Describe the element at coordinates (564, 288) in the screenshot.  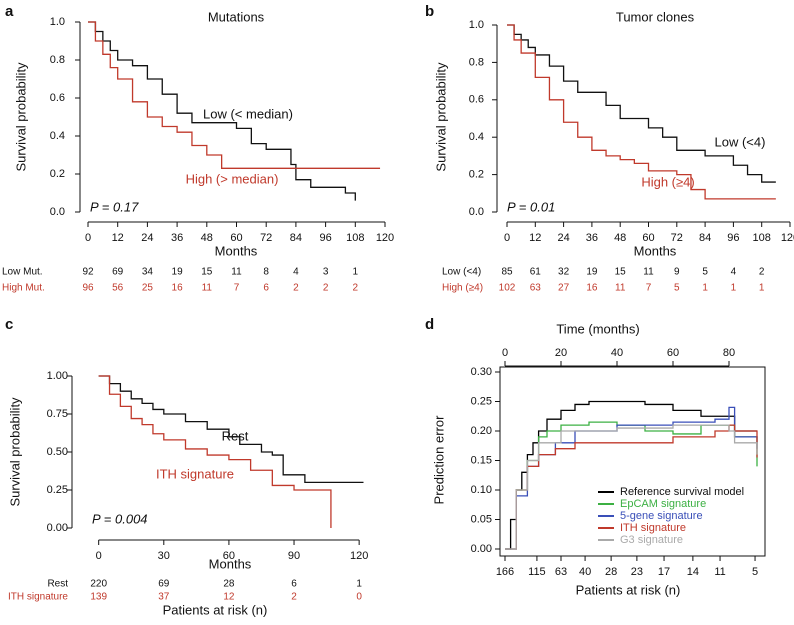
I see `risk-count: 27` at that location.